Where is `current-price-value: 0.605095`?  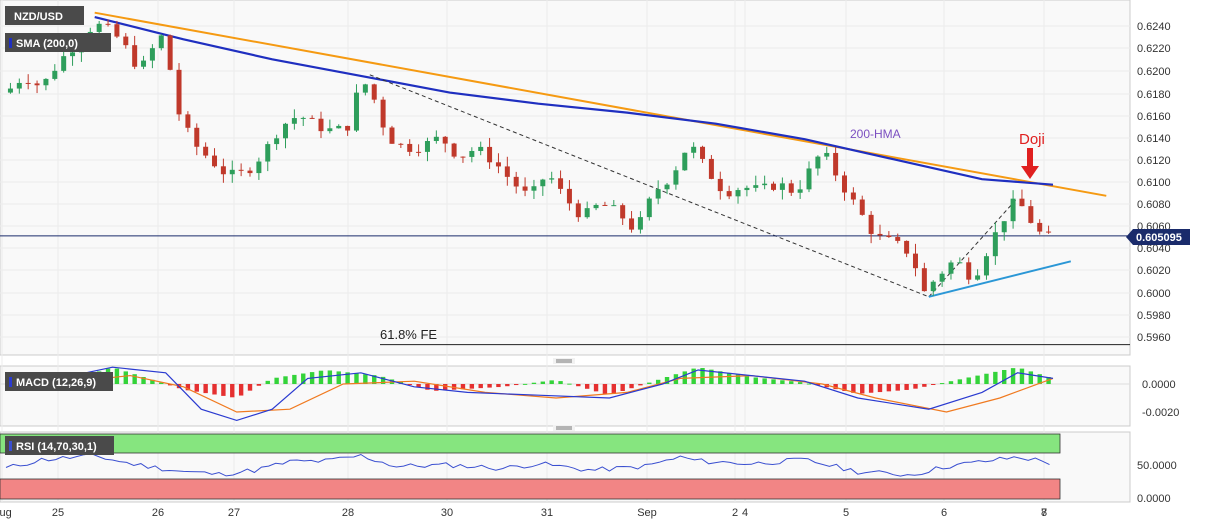 current-price-value: 0.605095 is located at coordinates (1159, 238).